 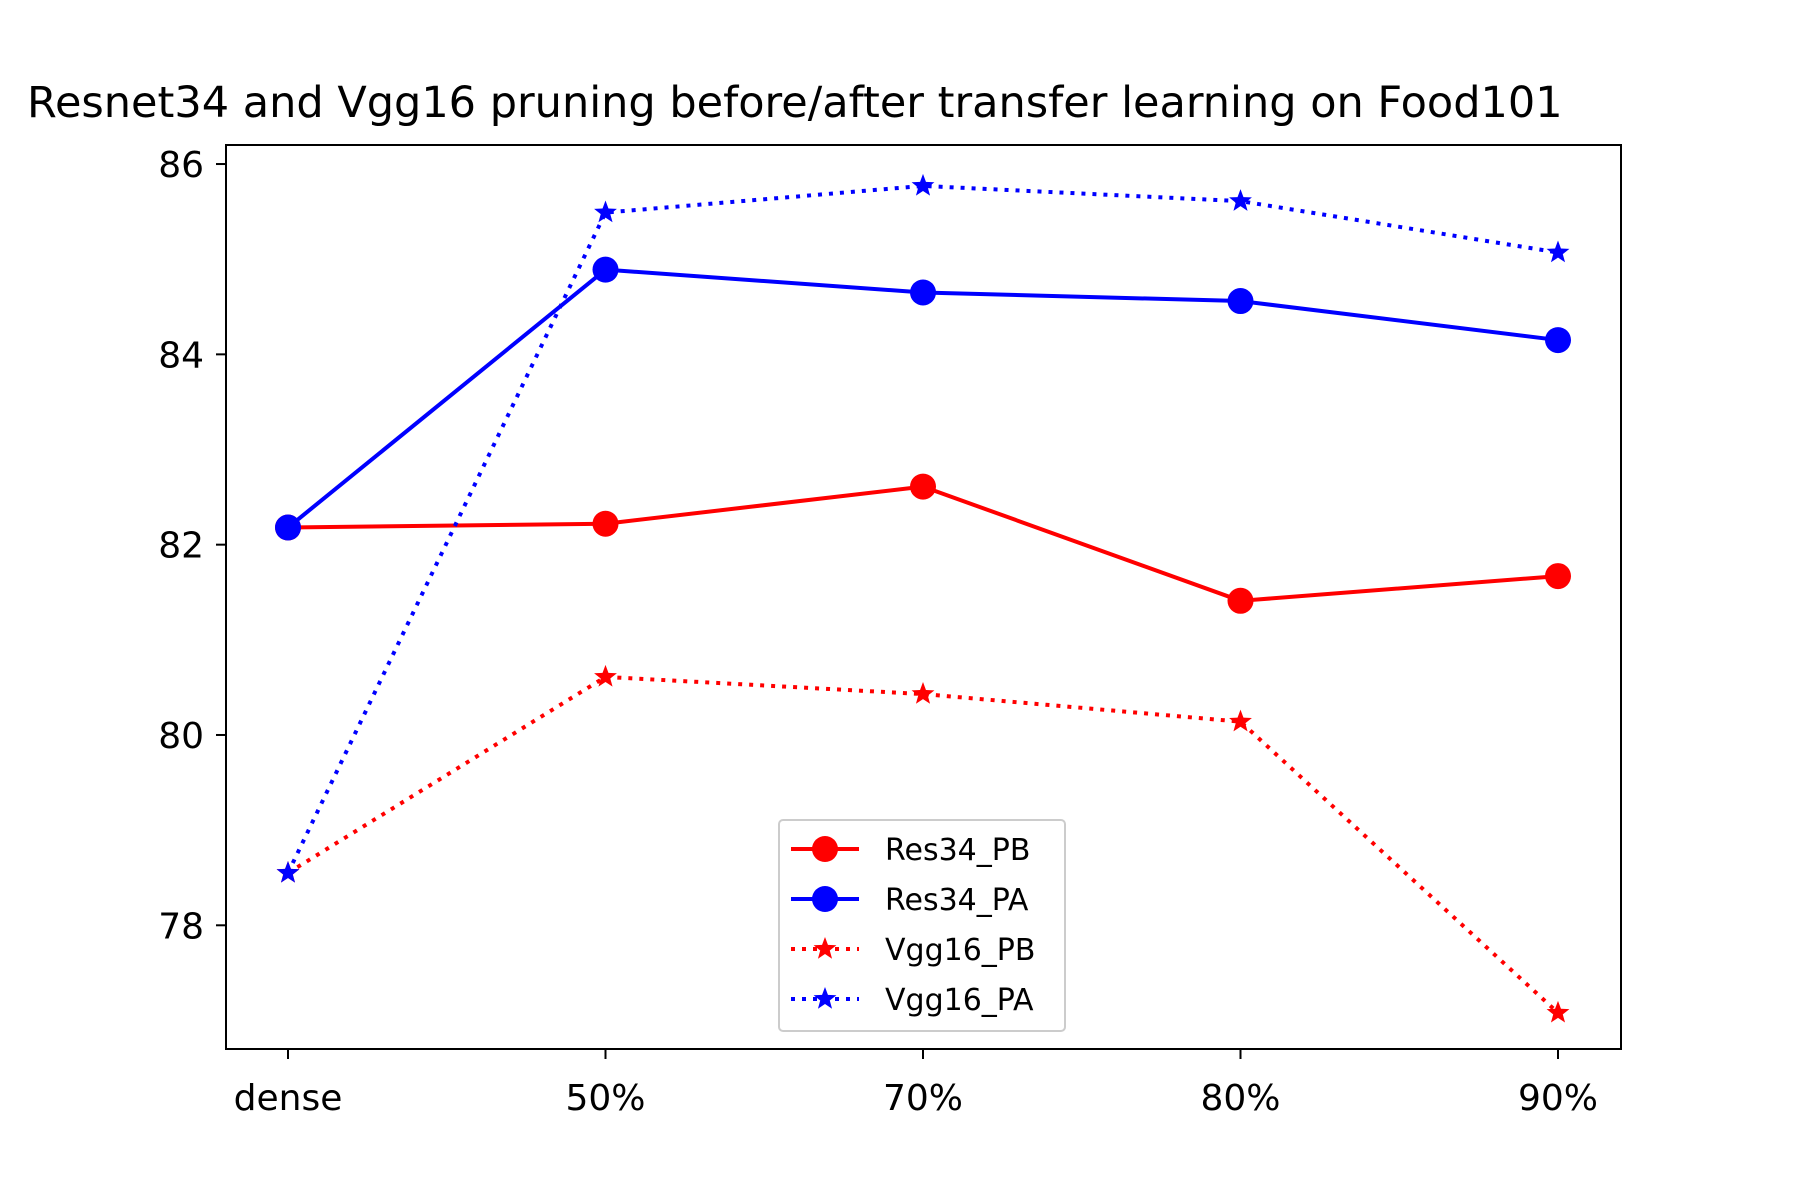 I want to click on legend-box, so click(x=922, y=925).